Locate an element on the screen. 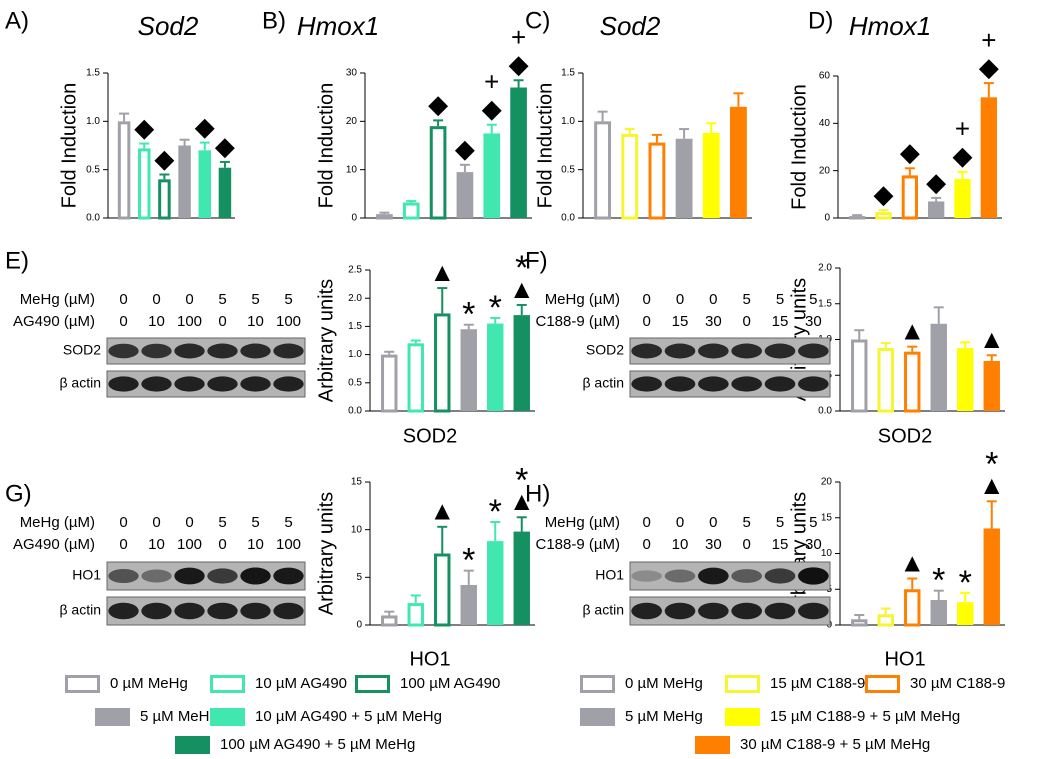 This screenshot has height=759, width=1050. y-axis-label: Arbitrary units is located at coordinates (326, 340).